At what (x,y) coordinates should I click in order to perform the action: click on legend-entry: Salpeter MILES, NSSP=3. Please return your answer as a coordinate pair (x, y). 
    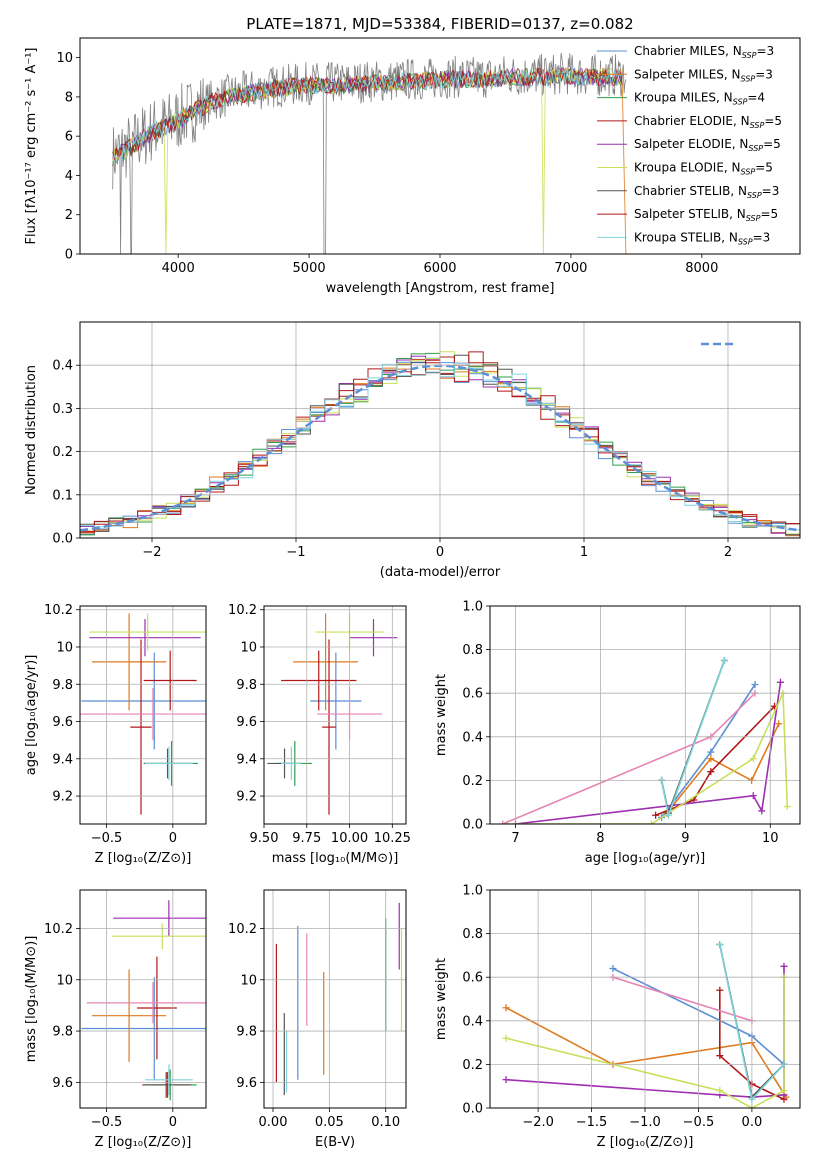
    Looking at the image, I should click on (703, 75).